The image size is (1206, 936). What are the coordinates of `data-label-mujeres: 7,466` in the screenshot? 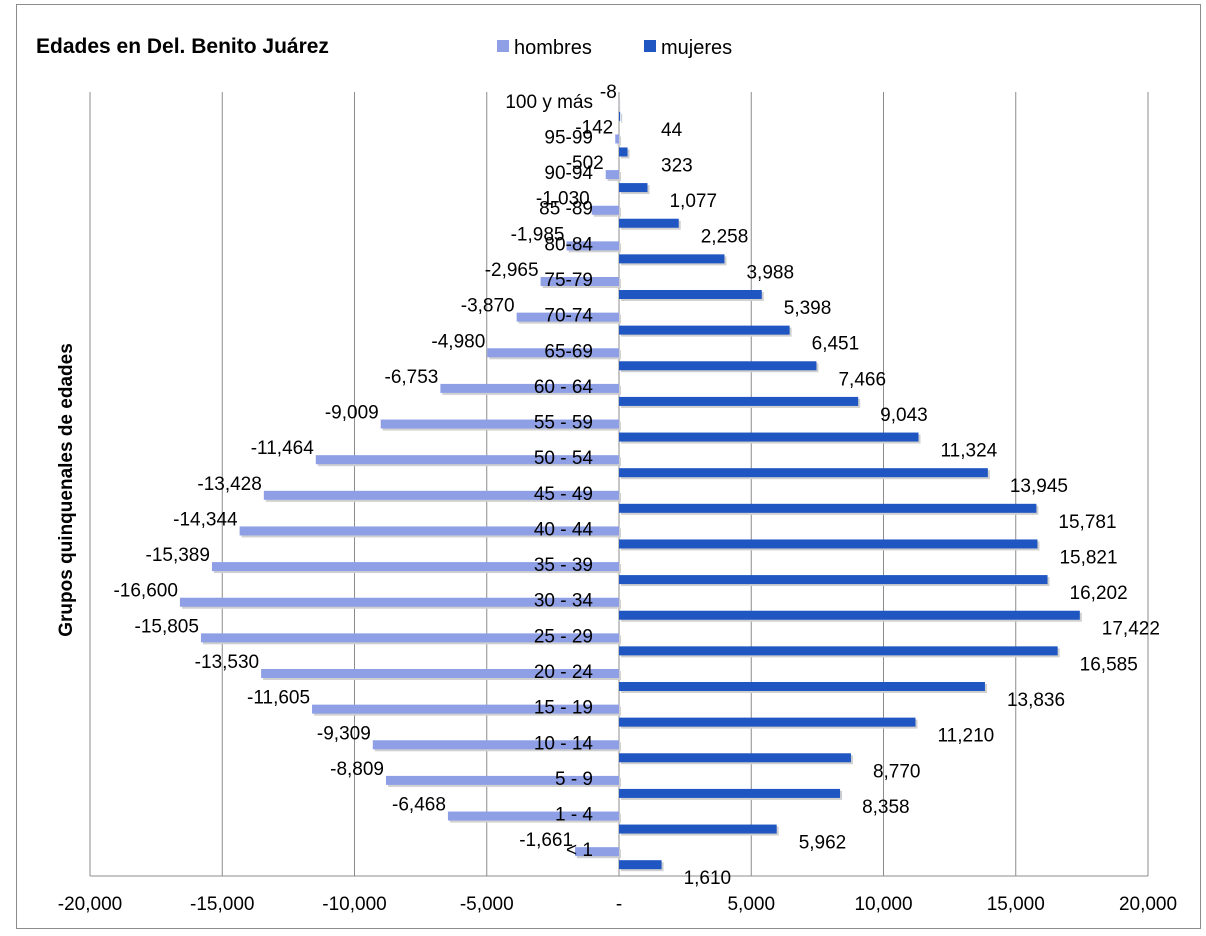 It's located at (862, 379).